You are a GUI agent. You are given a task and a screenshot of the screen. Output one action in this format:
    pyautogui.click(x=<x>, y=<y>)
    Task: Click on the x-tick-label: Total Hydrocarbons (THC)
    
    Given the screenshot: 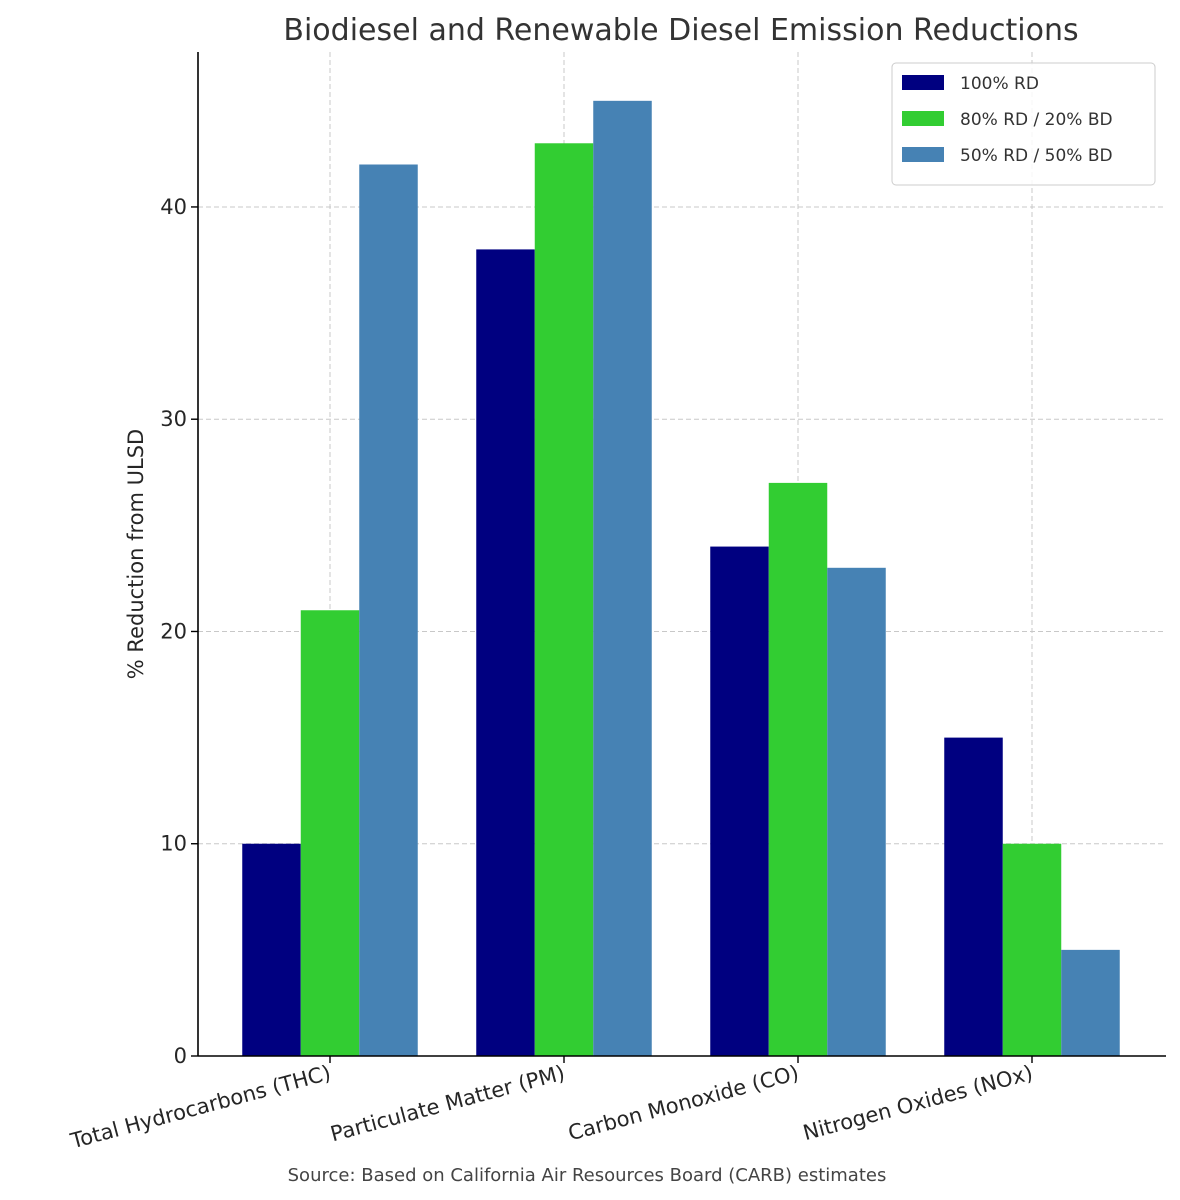 What is the action you would take?
    pyautogui.click(x=200, y=1107)
    